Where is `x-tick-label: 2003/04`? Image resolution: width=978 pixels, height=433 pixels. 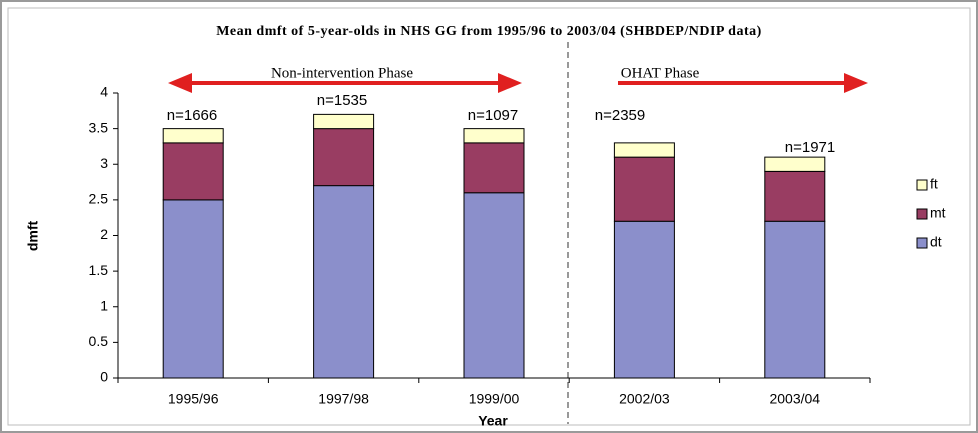 x-tick-label: 2003/04 is located at coordinates (794, 399).